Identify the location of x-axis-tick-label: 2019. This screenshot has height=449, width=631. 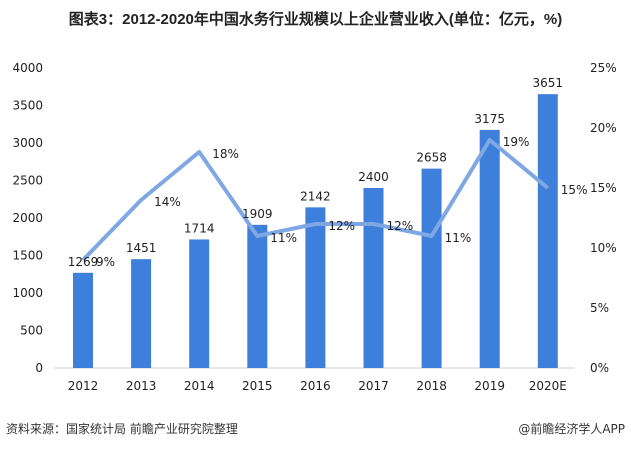
(489, 386).